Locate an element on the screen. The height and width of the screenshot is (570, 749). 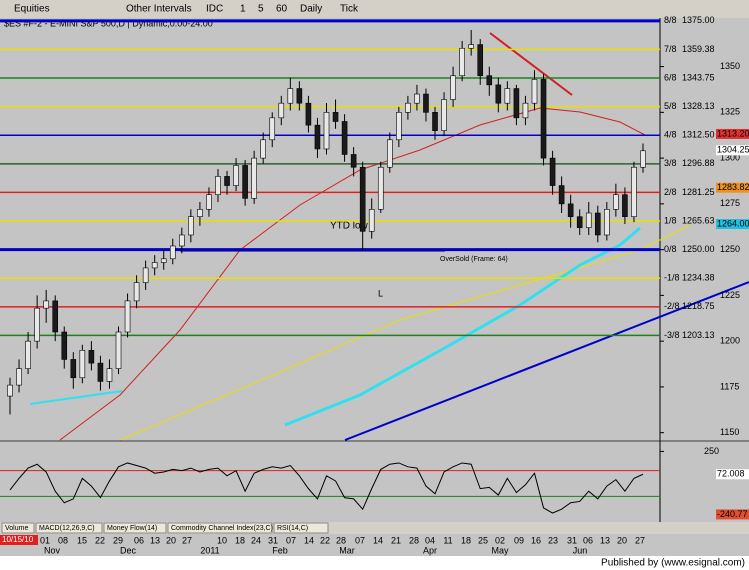
date-label: 02 is located at coordinates (500, 540).